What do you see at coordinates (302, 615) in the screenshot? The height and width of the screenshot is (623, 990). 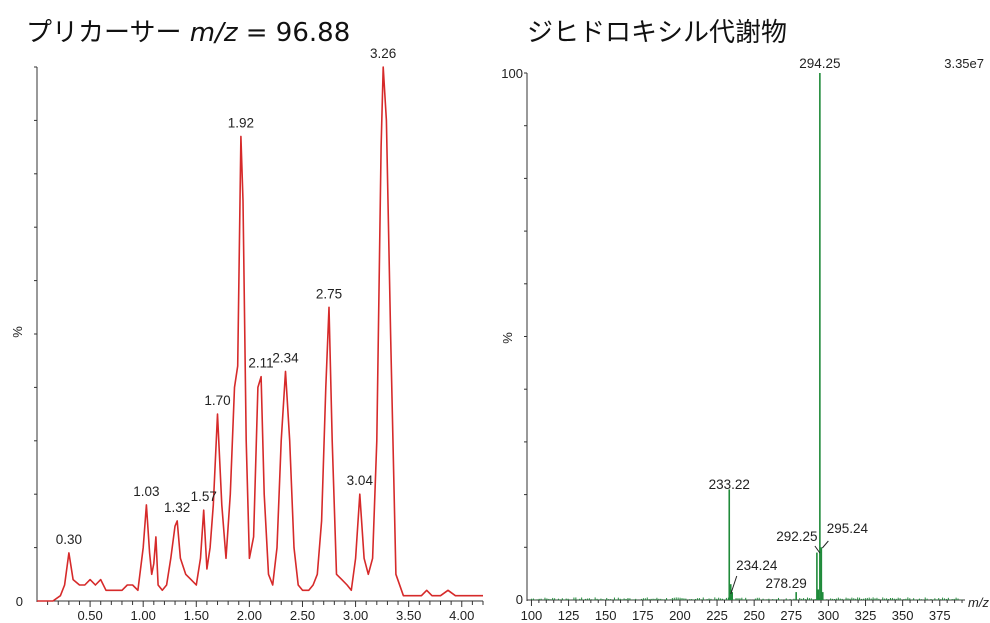 I see `left-x-tick-label: 2.50` at bounding box center [302, 615].